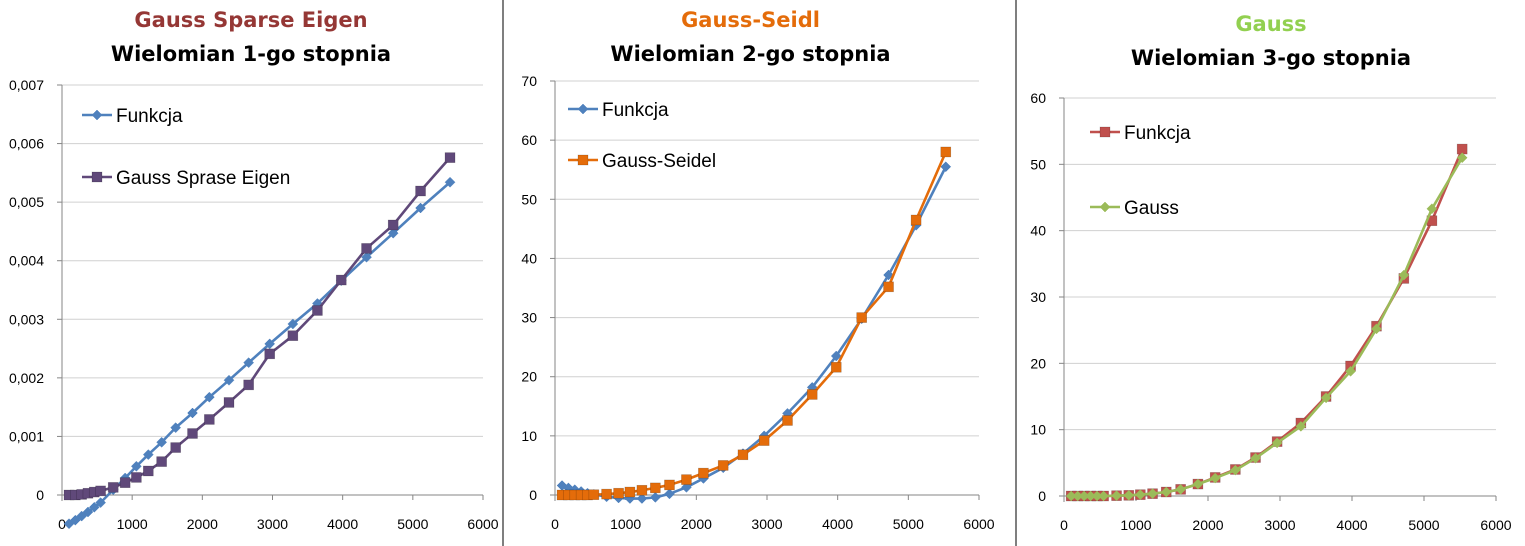 This screenshot has height=546, width=1525. Describe the element at coordinates (1151, 208) in the screenshot. I see `legend-label: Gauss` at that location.